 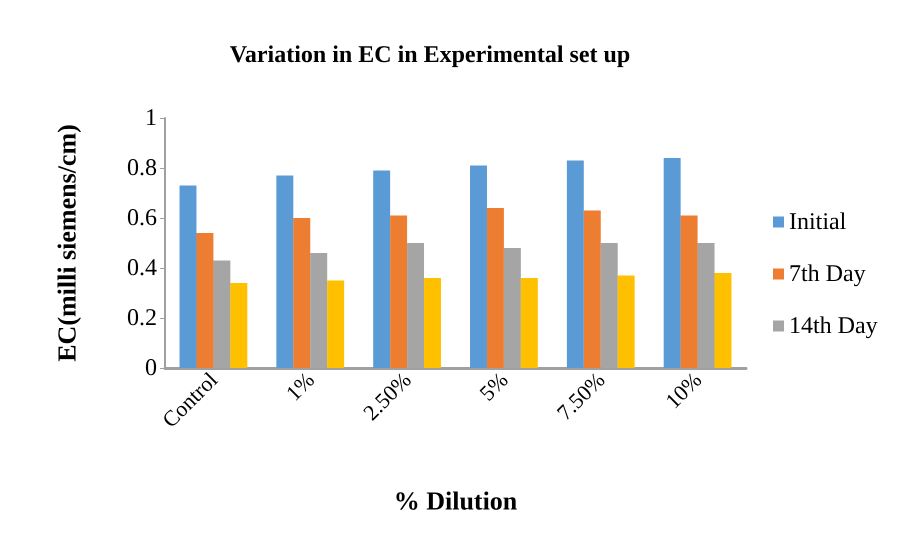 What do you see at coordinates (300, 386) in the screenshot?
I see `x-tick-label: 1%` at bounding box center [300, 386].